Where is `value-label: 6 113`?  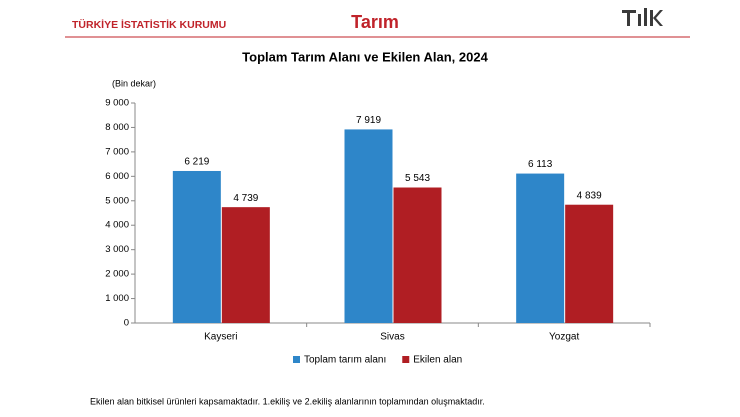
value-label: 6 113 is located at coordinates (540, 164).